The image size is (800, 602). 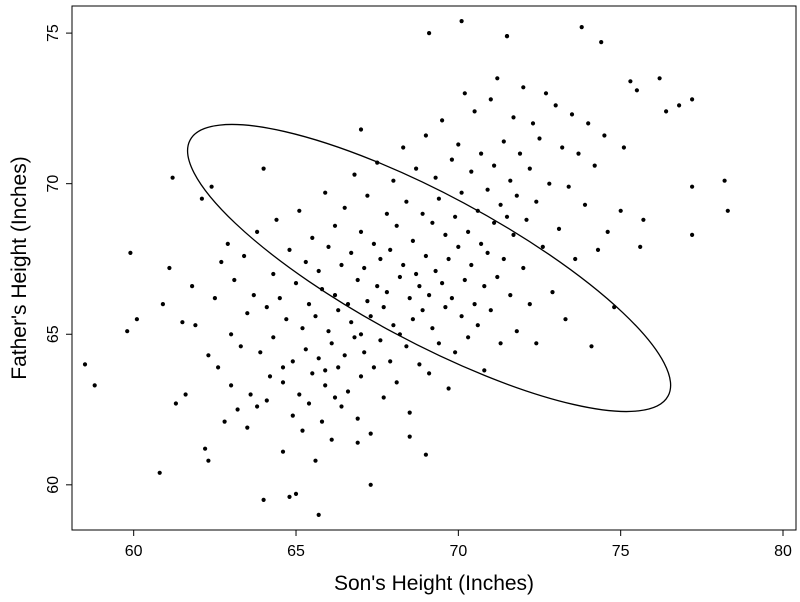 I want to click on y-axis-title: Father's Height (Inches), so click(x=19, y=267).